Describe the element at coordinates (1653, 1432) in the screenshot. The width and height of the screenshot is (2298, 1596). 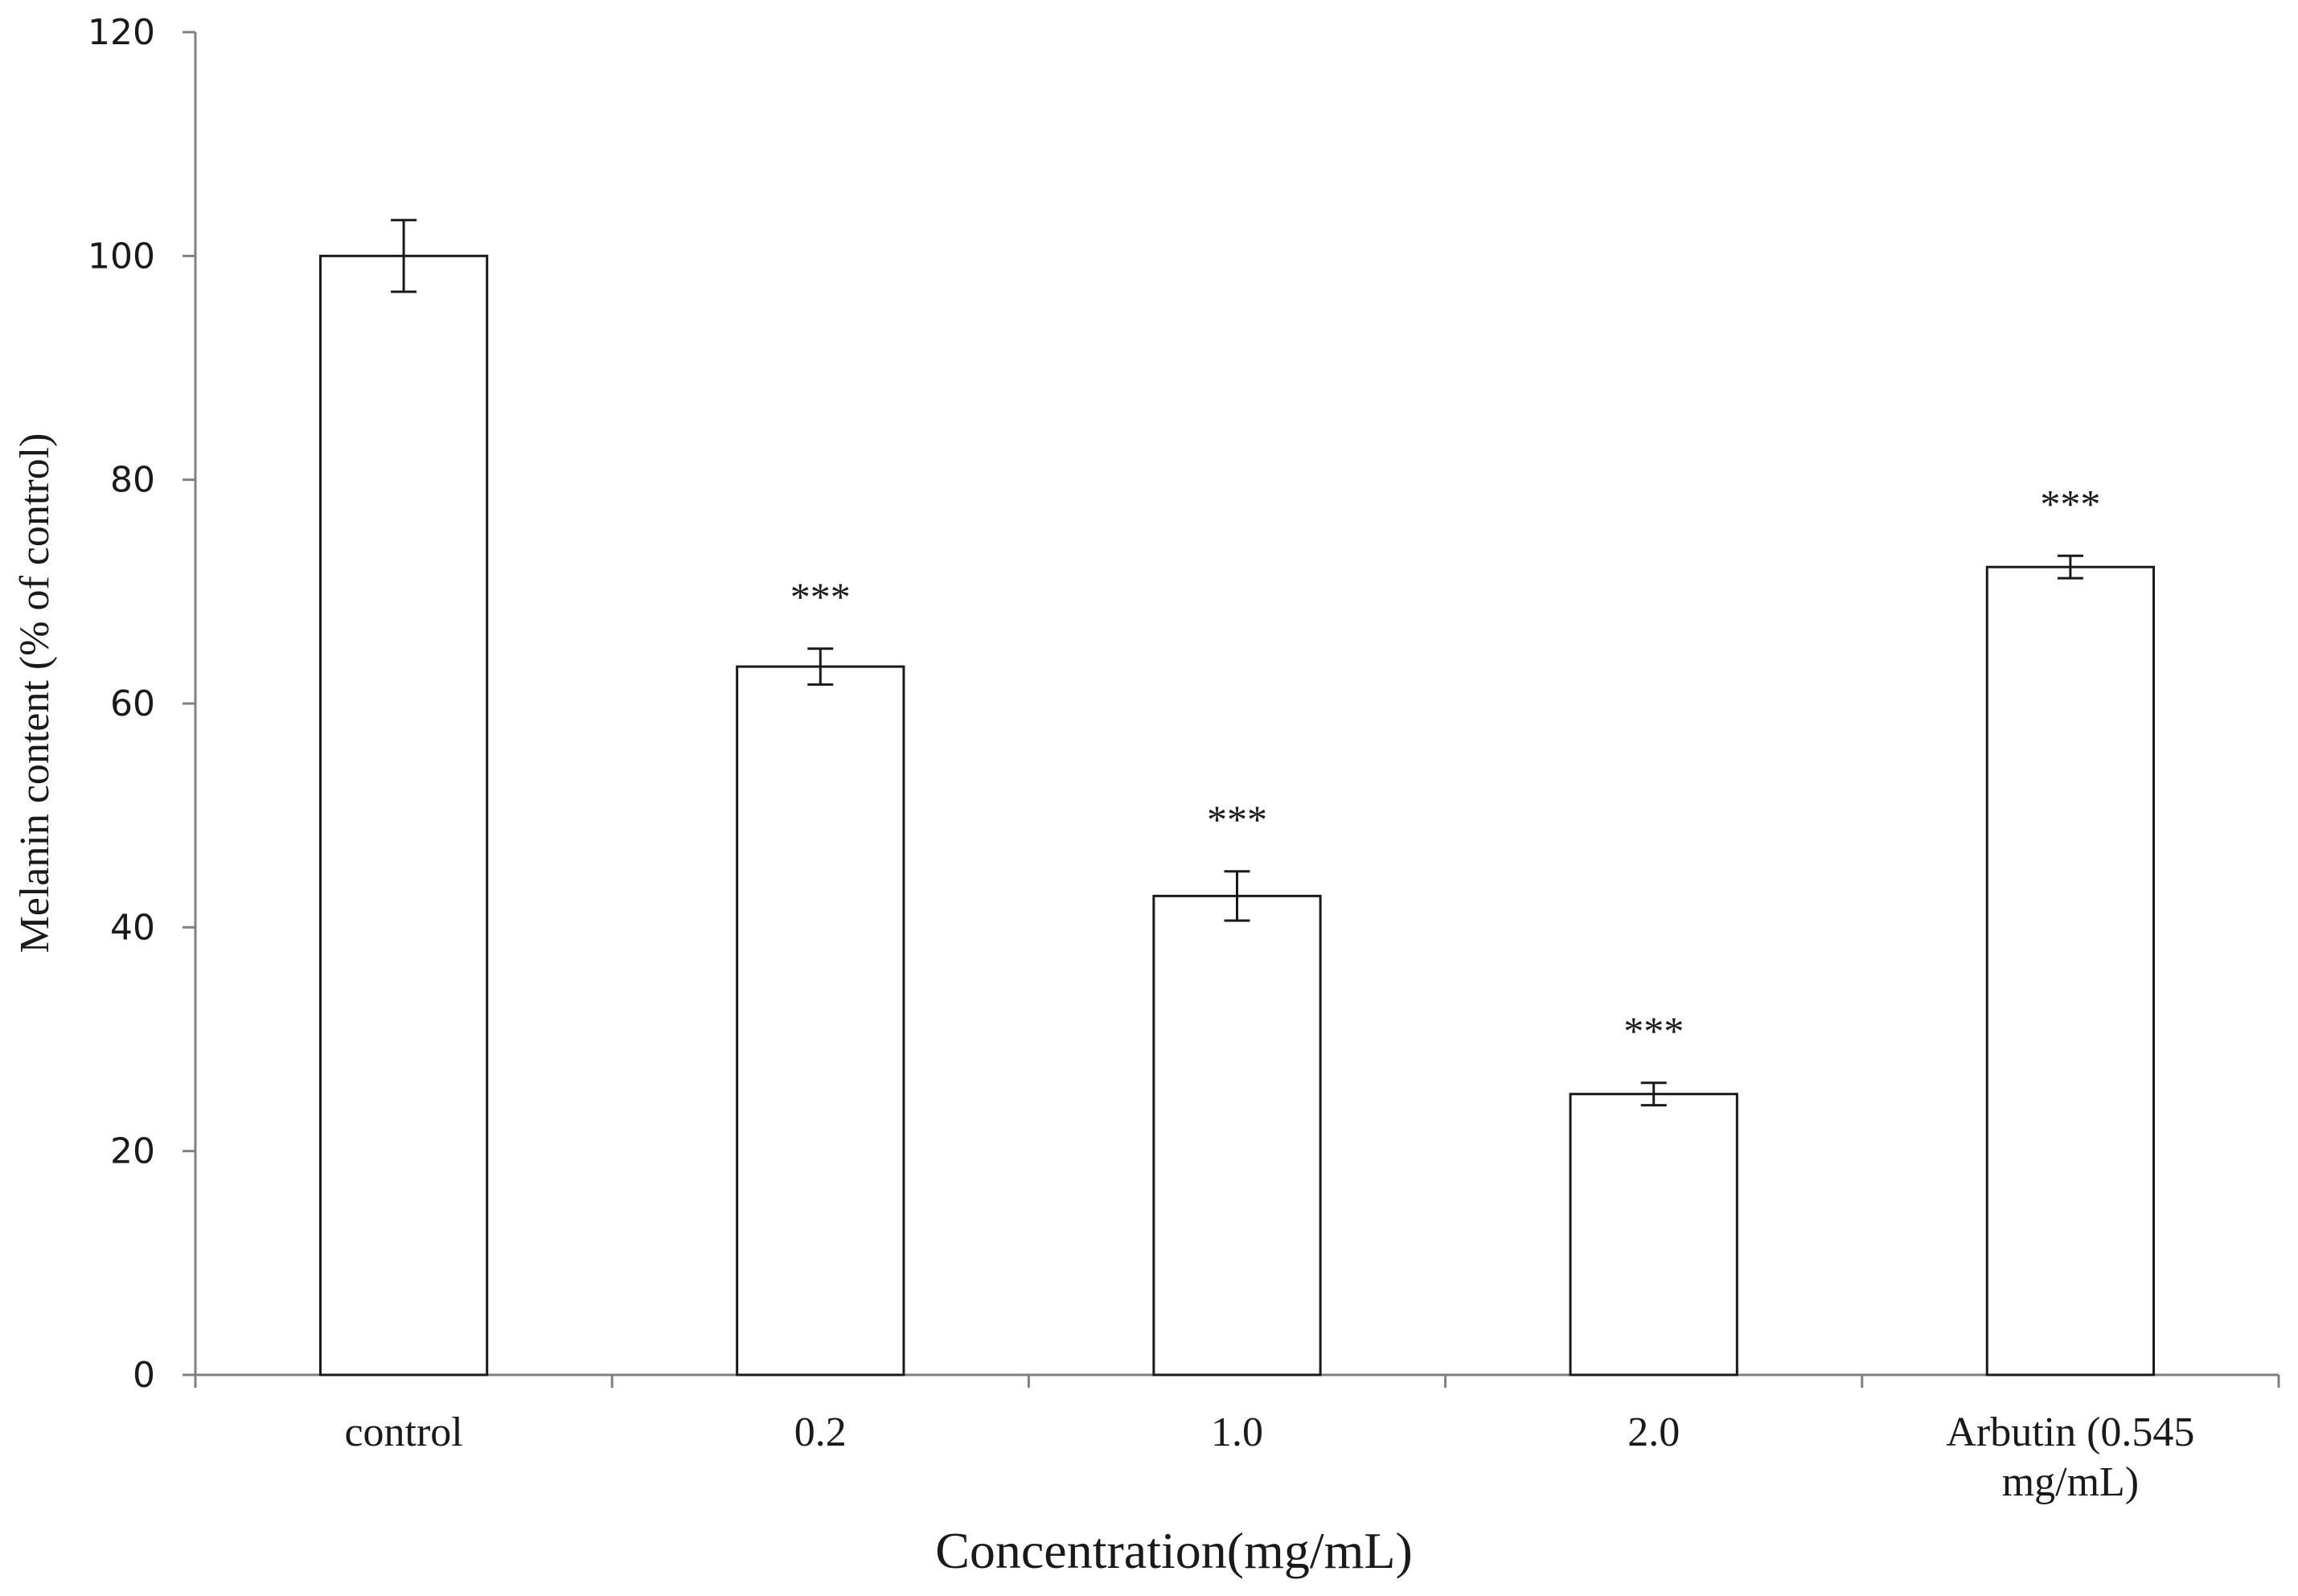
I see `x-tick-label: 2.0` at that location.